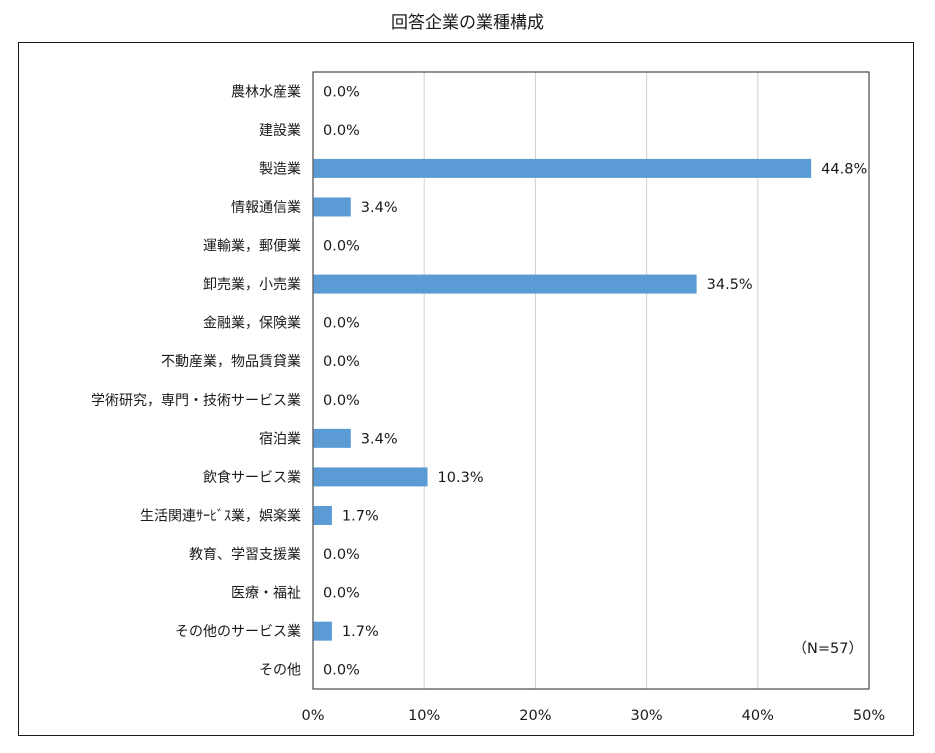 The width and height of the screenshot is (935, 753). Describe the element at coordinates (252, 477) in the screenshot. I see `category-label: 飲食サービス業` at that location.